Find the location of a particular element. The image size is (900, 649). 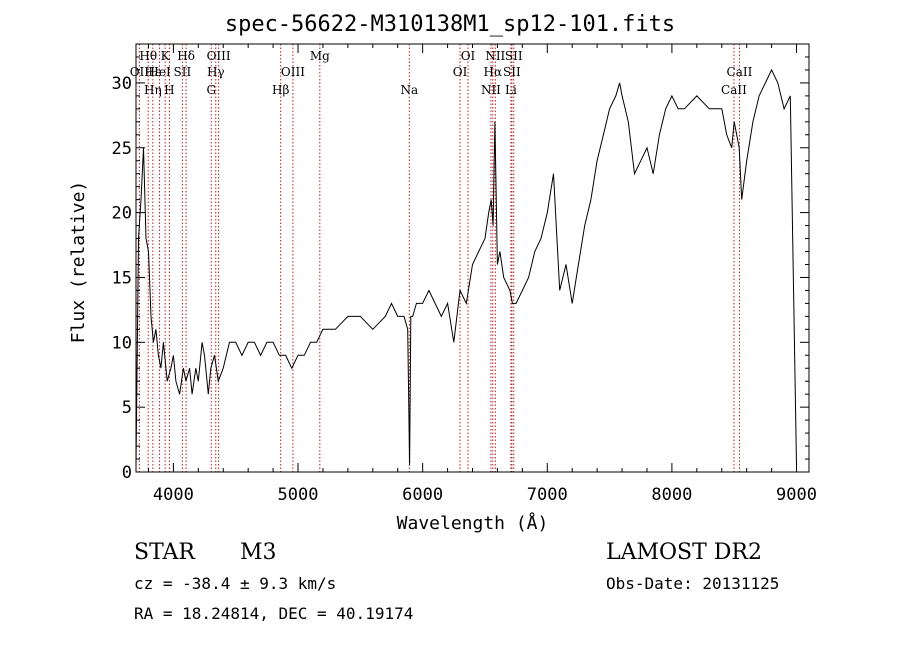

y-tick-label: 30 is located at coordinates (122, 84).